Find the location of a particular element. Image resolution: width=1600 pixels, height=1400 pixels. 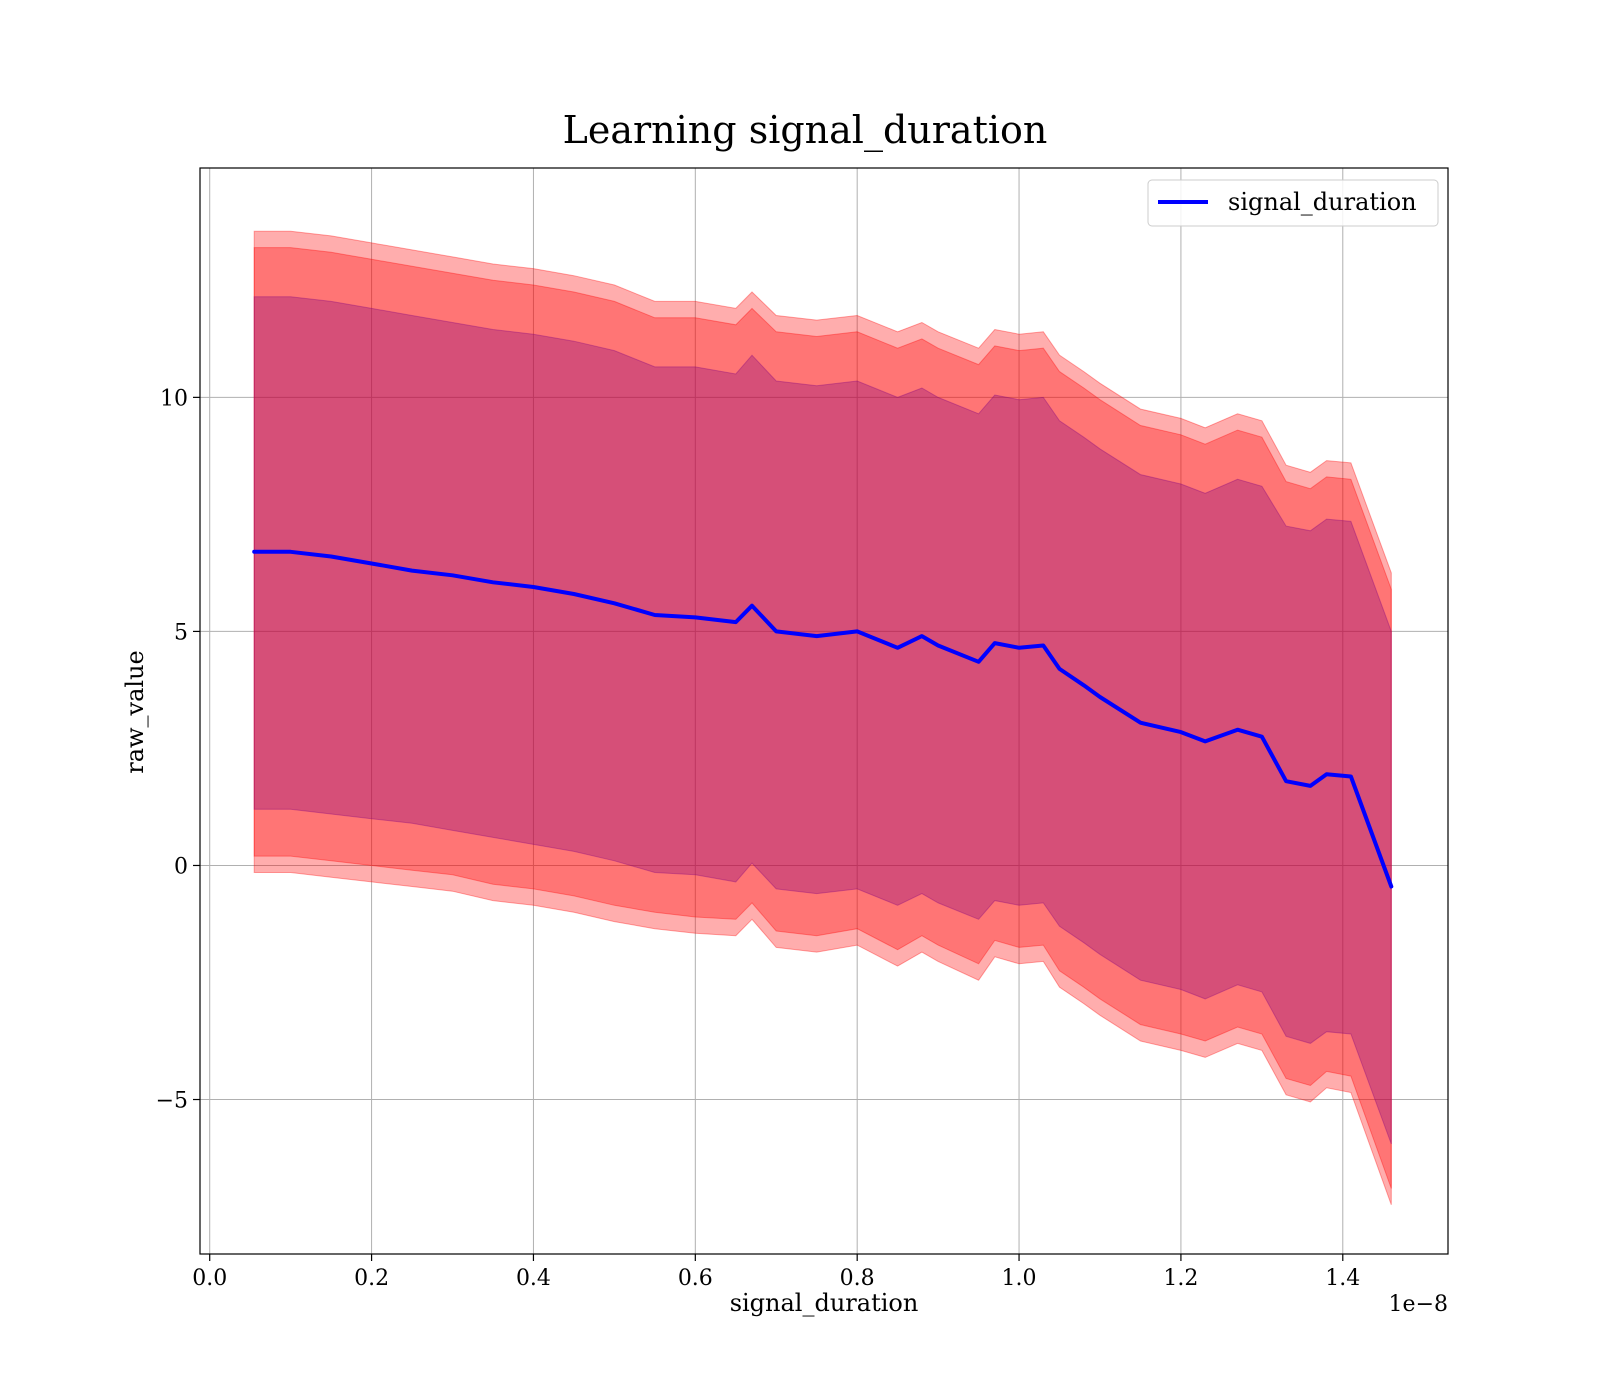

y-tick-label: 10 is located at coordinates (174, 398).